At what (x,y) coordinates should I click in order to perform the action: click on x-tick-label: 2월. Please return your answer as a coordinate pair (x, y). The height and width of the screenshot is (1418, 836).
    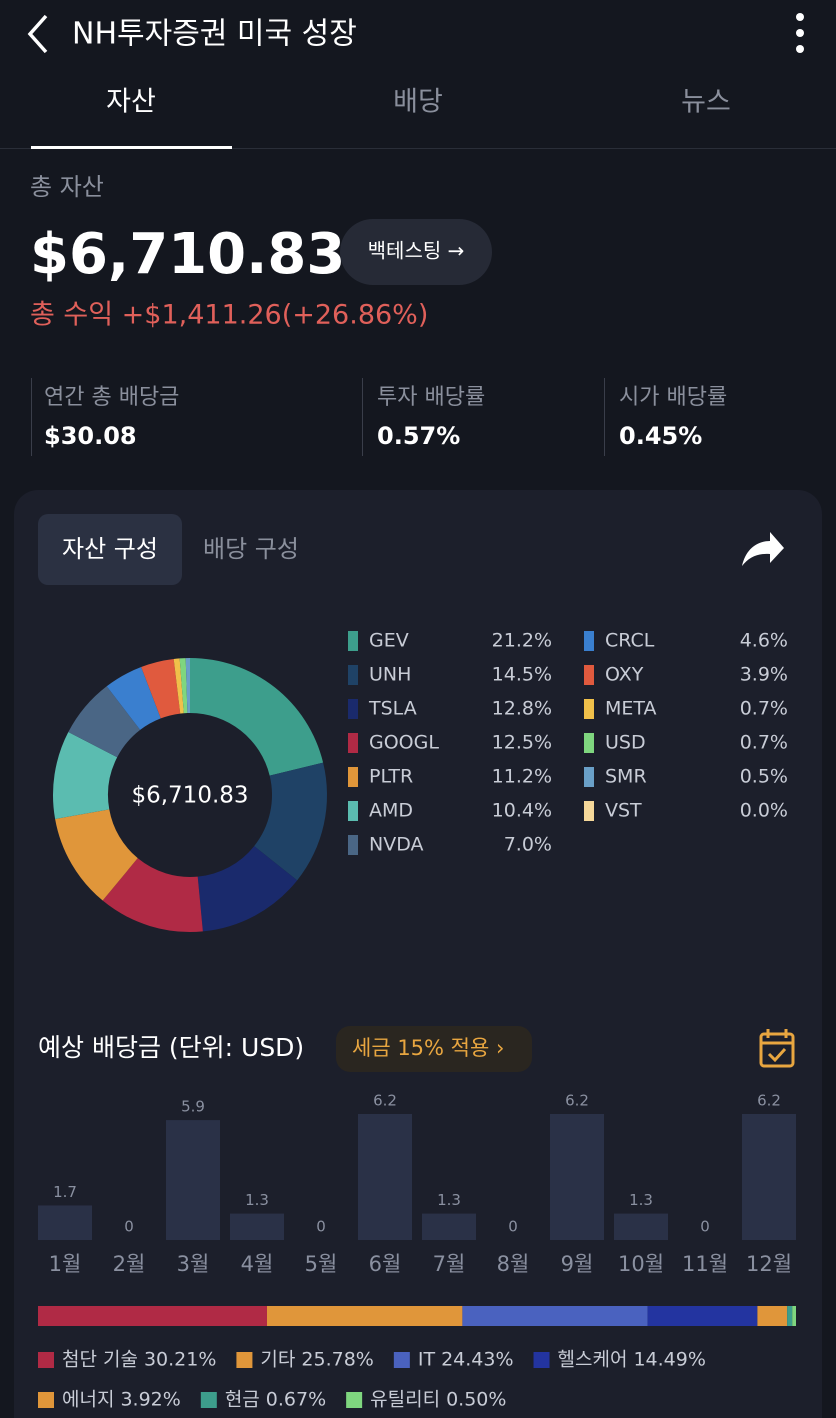
    Looking at the image, I should click on (129, 1264).